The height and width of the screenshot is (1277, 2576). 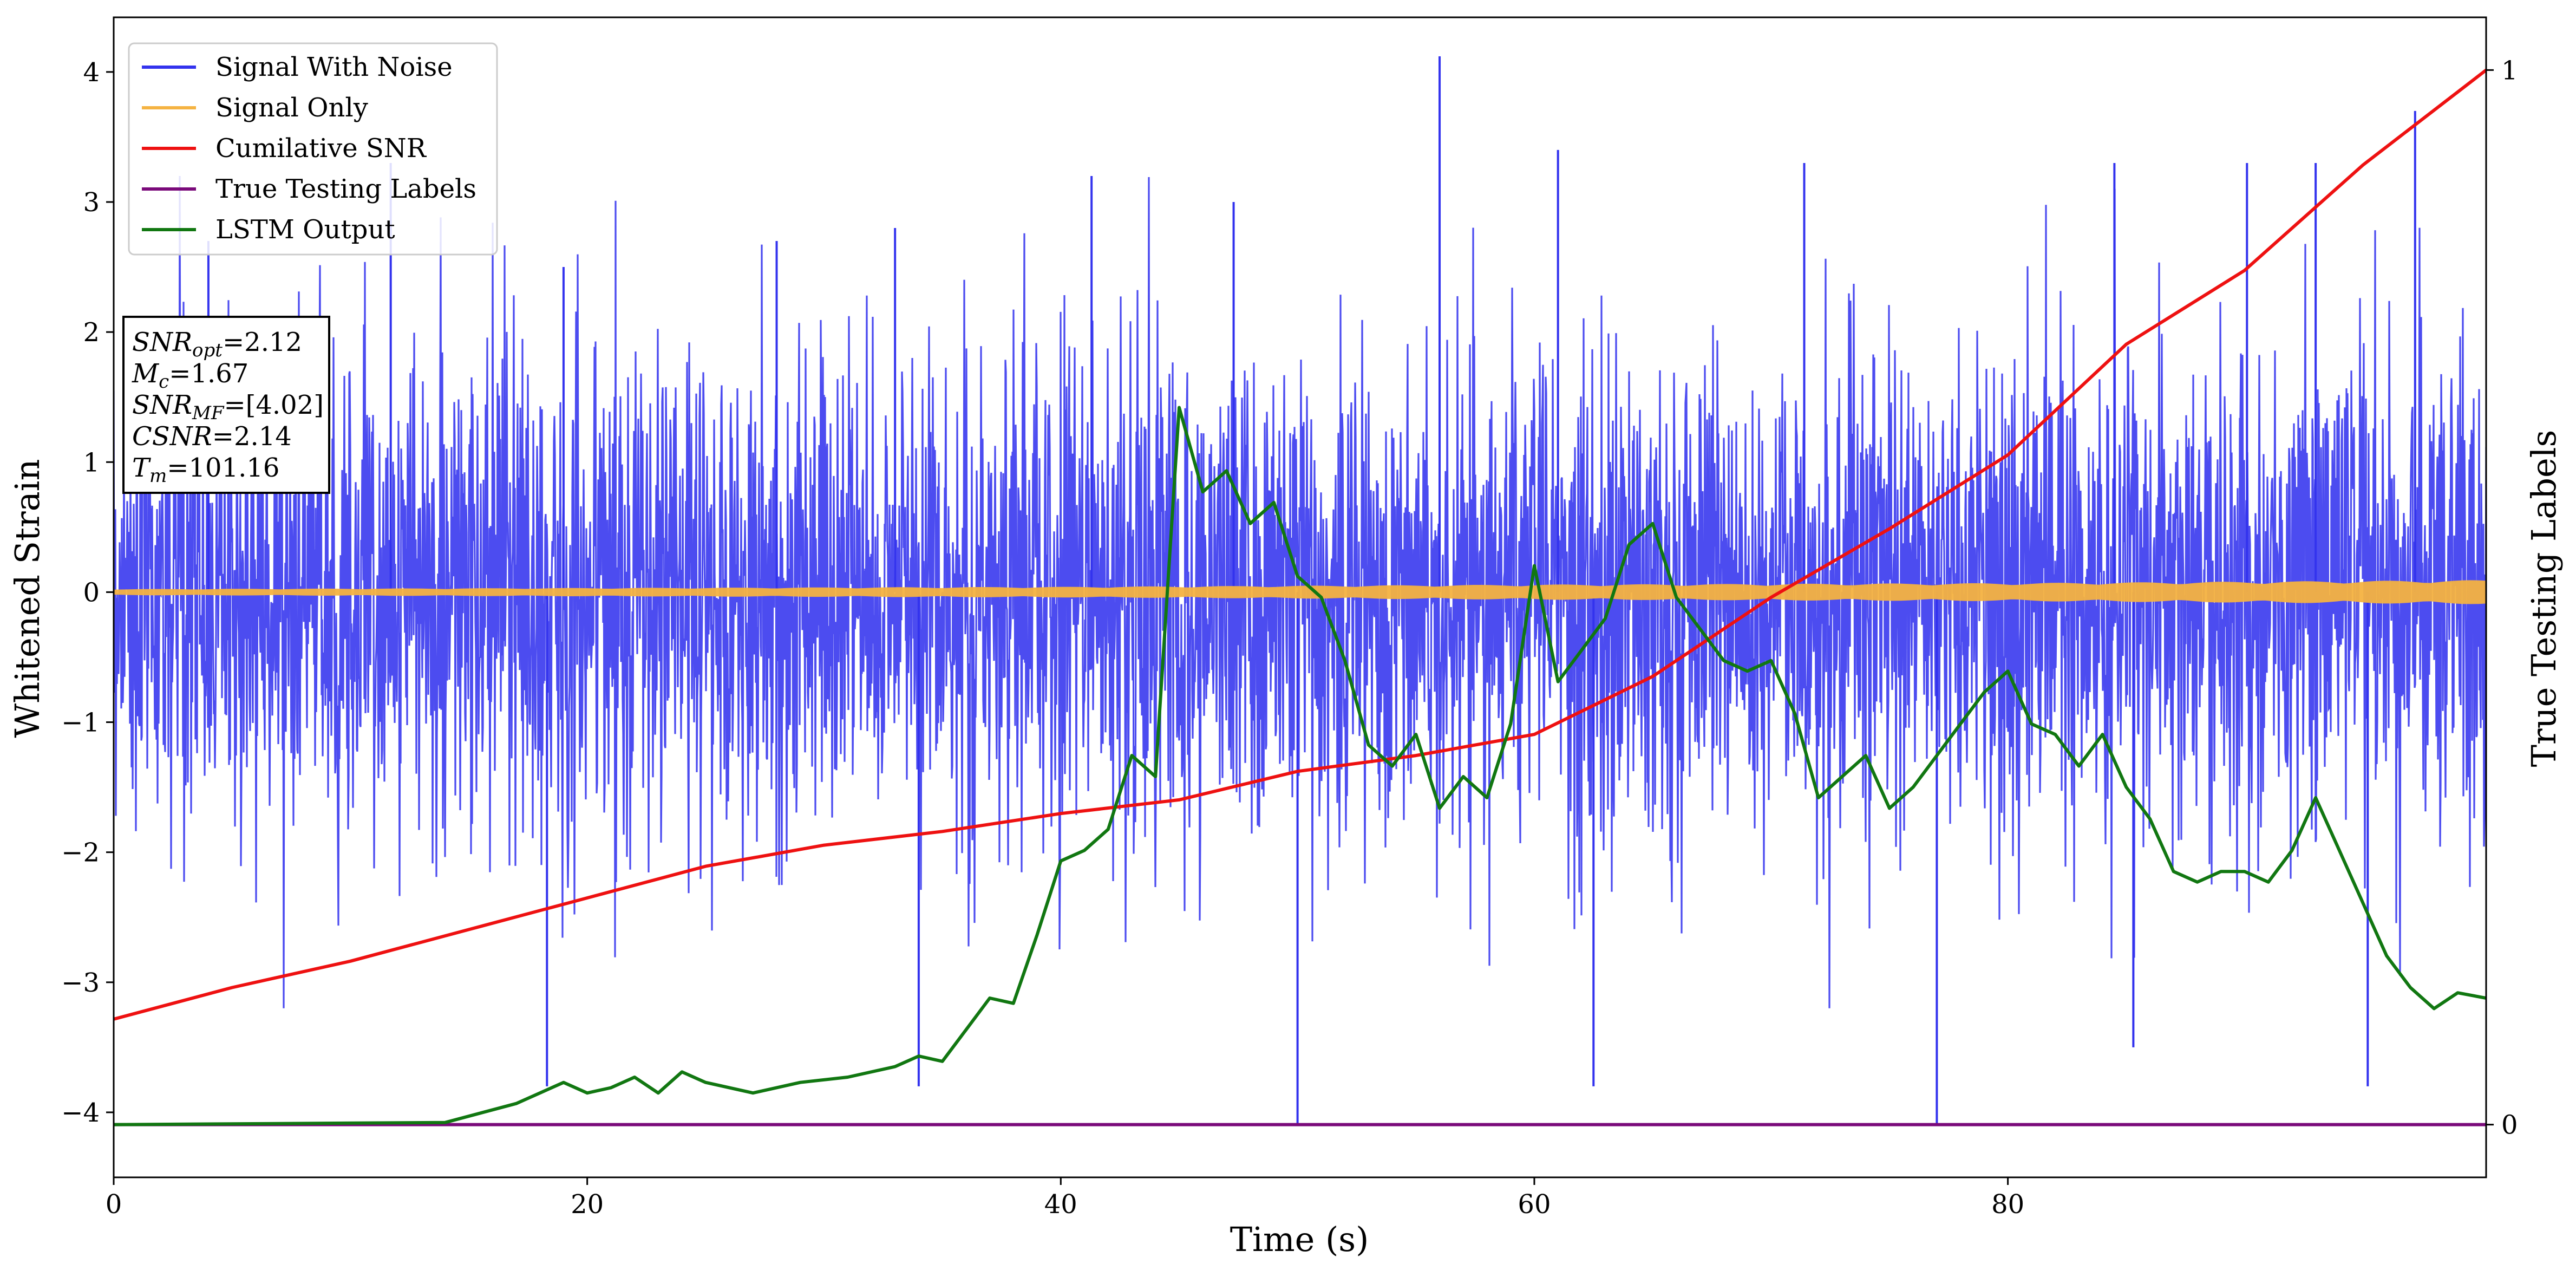 I want to click on y-tick-label-3: 1, so click(x=92, y=462).